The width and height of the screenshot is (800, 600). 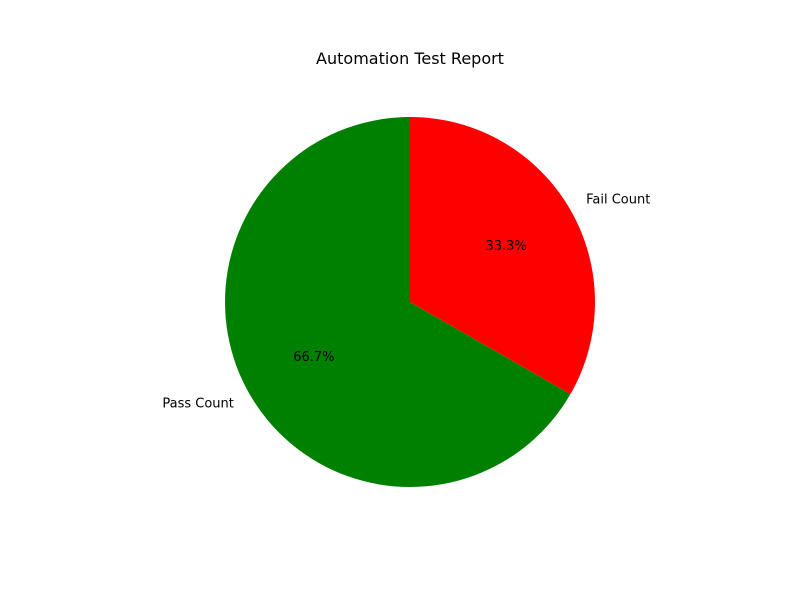 I want to click on pie-slice-fail-count, so click(x=502, y=256).